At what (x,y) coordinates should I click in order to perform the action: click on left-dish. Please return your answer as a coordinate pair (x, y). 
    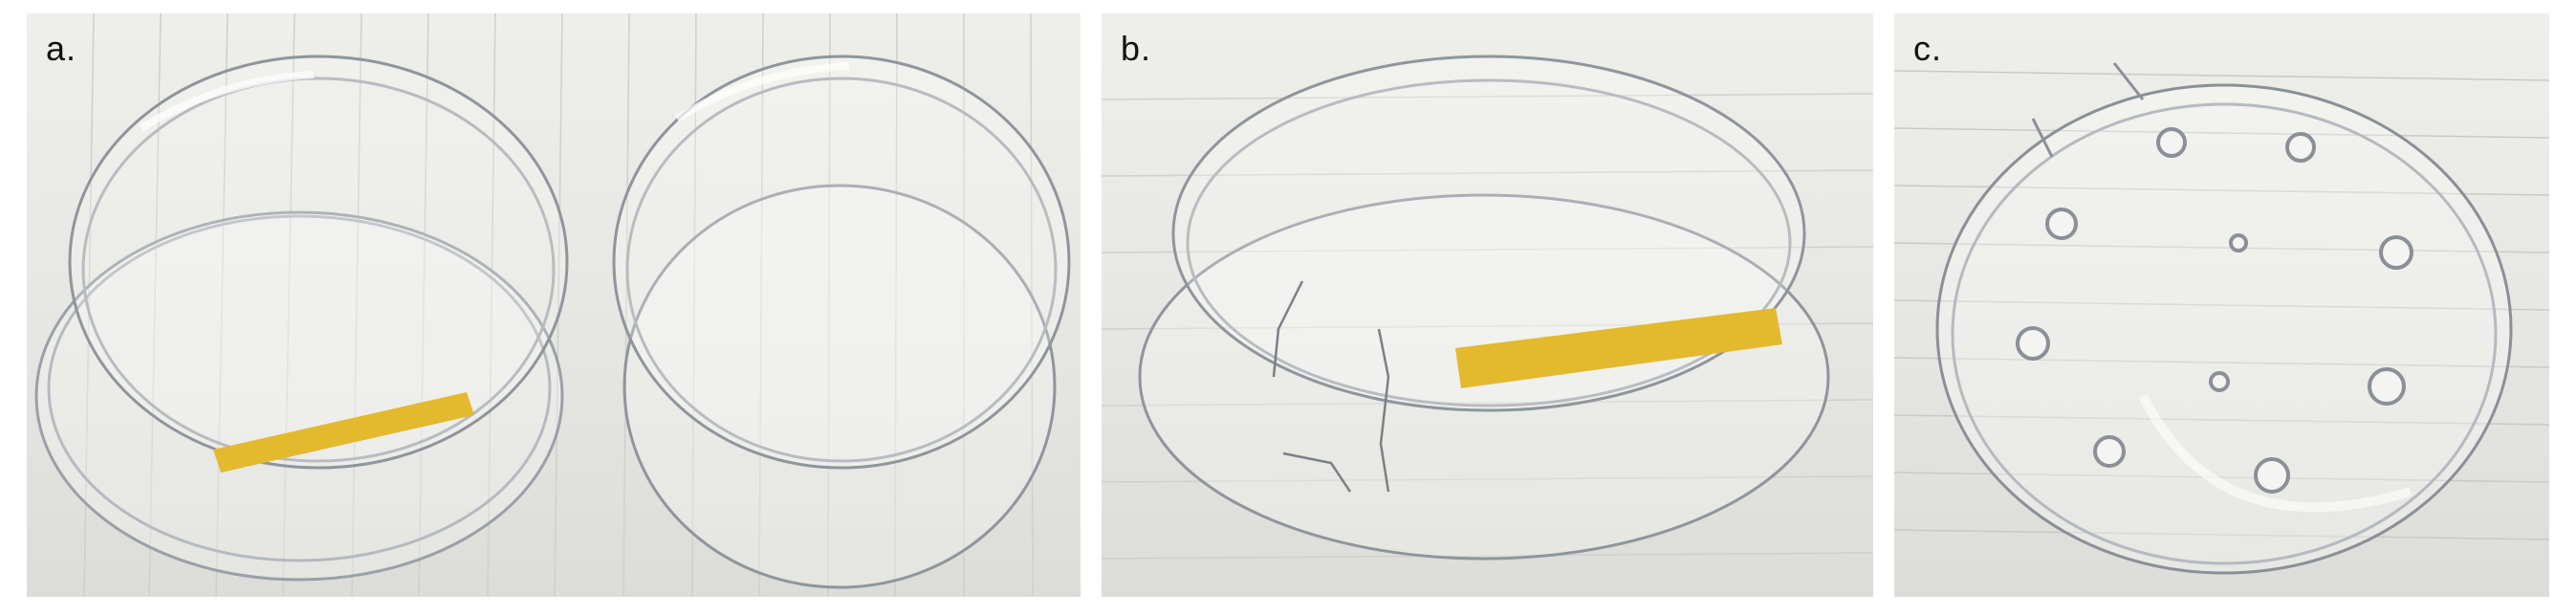
    Looking at the image, I should click on (299, 396).